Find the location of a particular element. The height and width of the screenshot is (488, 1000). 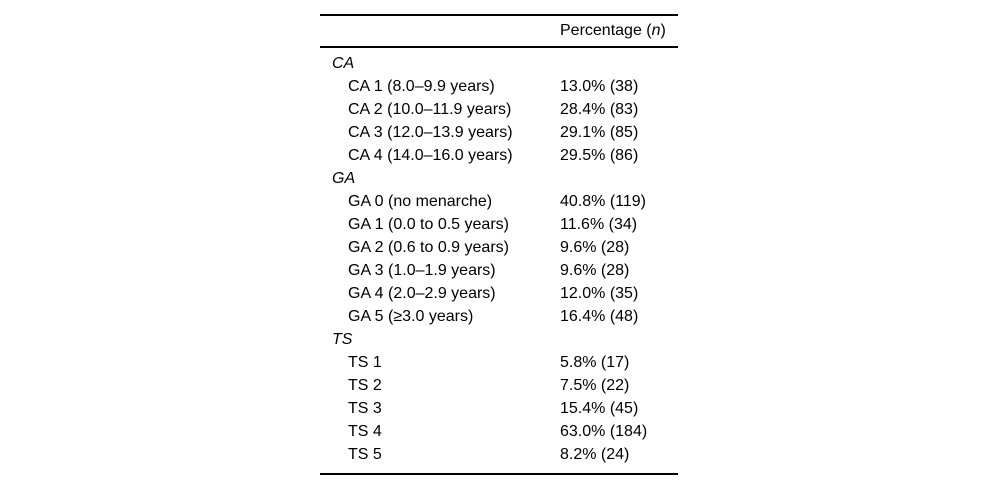

row-value: 8.2% (24) is located at coordinates (595, 454).